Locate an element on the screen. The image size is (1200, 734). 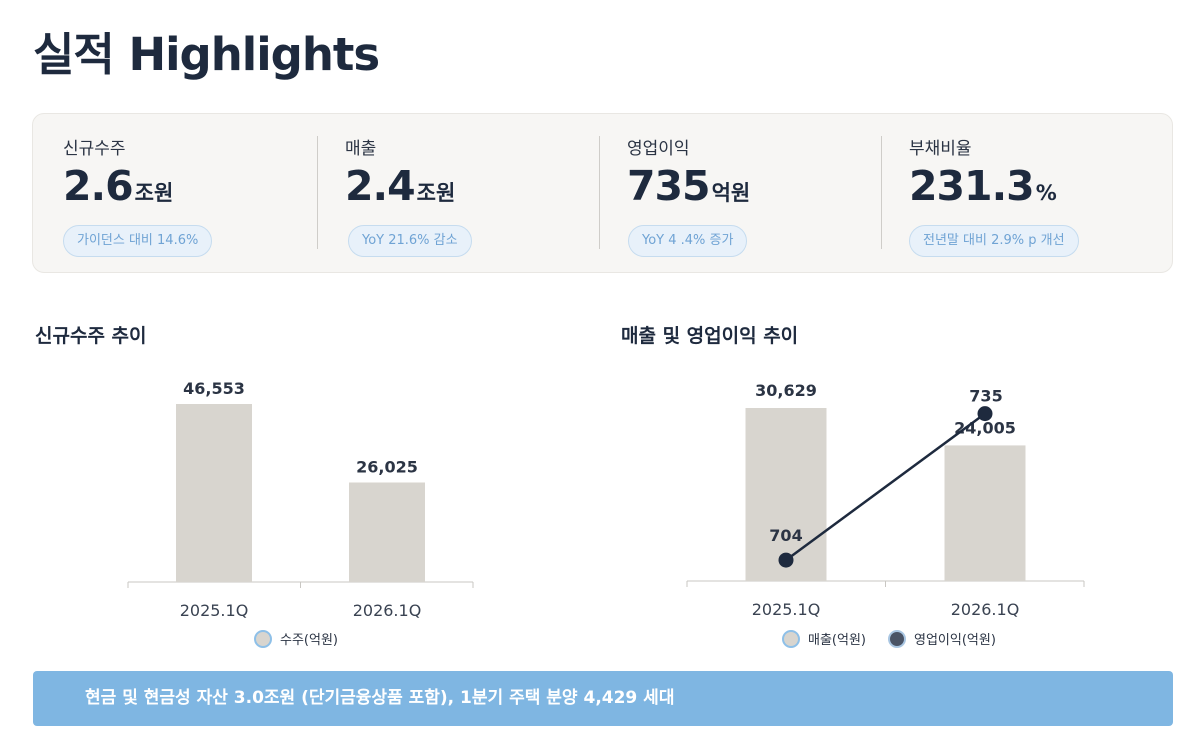
data-label-revenue: 24,005 is located at coordinates (985, 427).